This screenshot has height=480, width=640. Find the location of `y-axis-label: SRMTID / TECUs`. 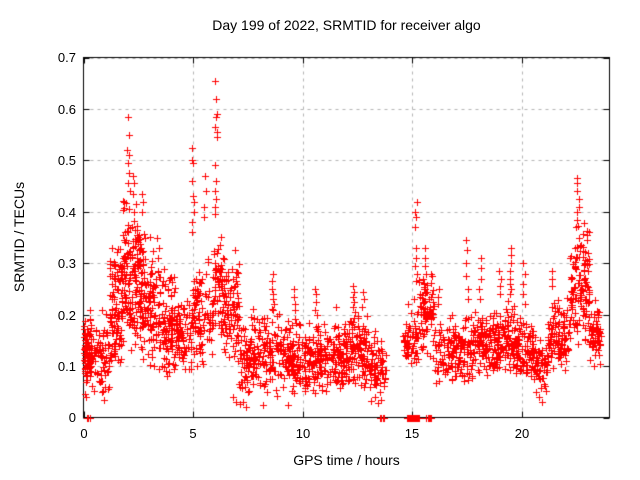

y-axis-label: SRMTID / TECUs is located at coordinates (19, 237).